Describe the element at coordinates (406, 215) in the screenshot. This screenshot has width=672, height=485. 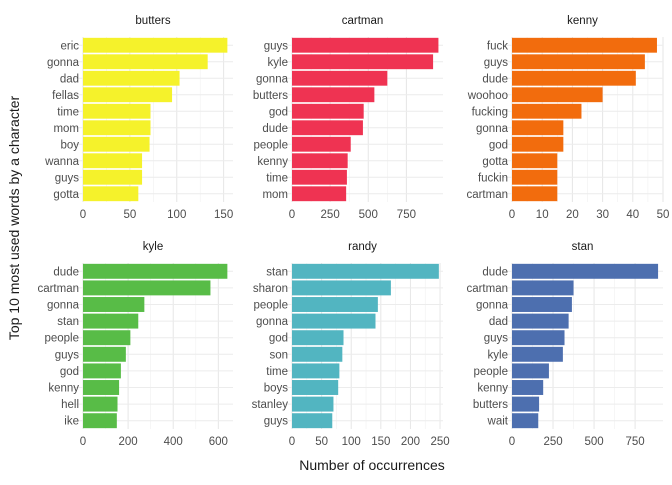
I see `x-tick-label: 750` at that location.